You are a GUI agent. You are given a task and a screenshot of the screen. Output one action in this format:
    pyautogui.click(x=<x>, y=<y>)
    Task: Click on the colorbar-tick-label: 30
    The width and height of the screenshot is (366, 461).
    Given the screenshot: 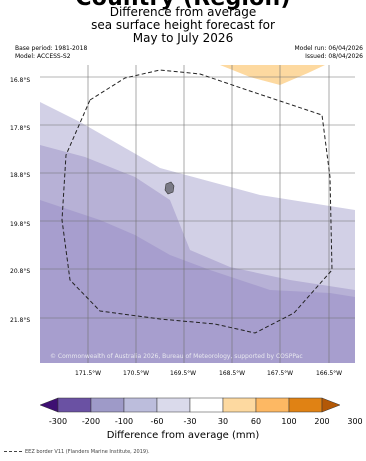 What is the action you would take?
    pyautogui.click(x=223, y=421)
    